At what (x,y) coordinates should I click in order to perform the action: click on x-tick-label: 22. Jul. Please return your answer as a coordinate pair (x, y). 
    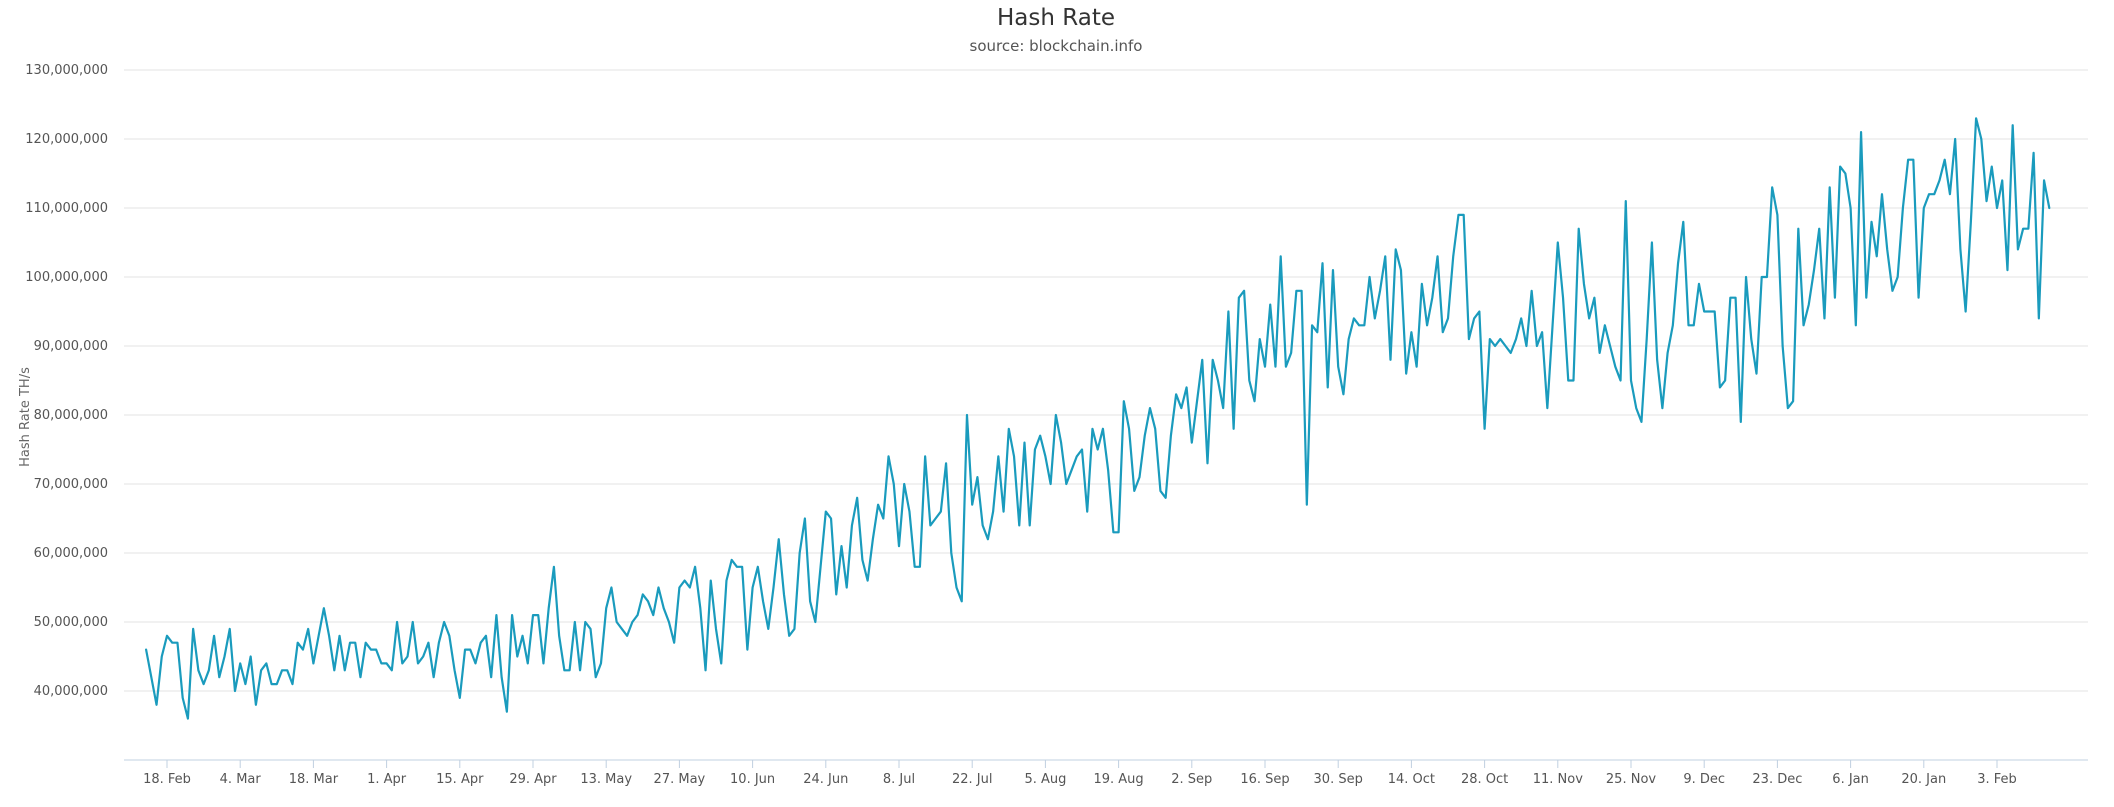
    Looking at the image, I should click on (972, 779).